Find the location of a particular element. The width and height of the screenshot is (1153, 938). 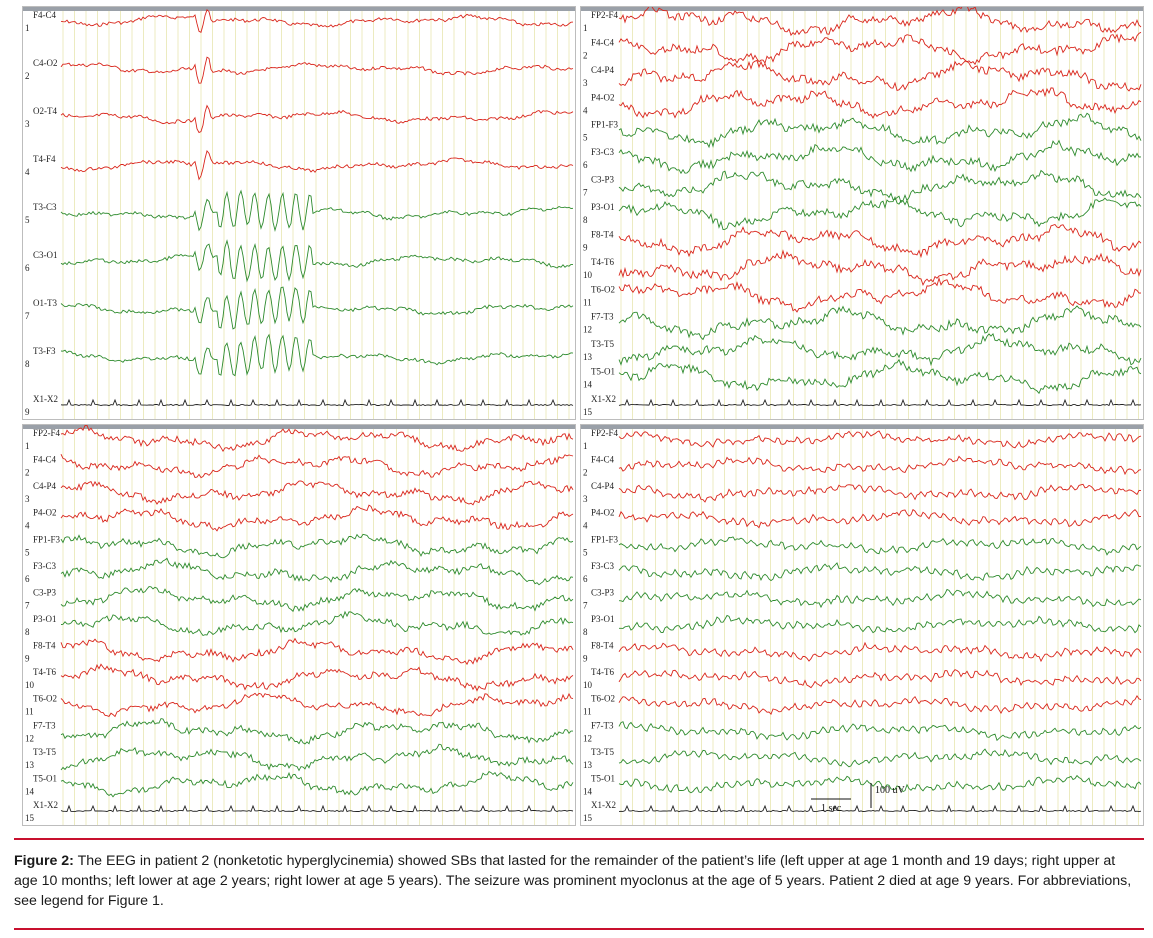

channel-label: T3-C3 is located at coordinates (45, 207).